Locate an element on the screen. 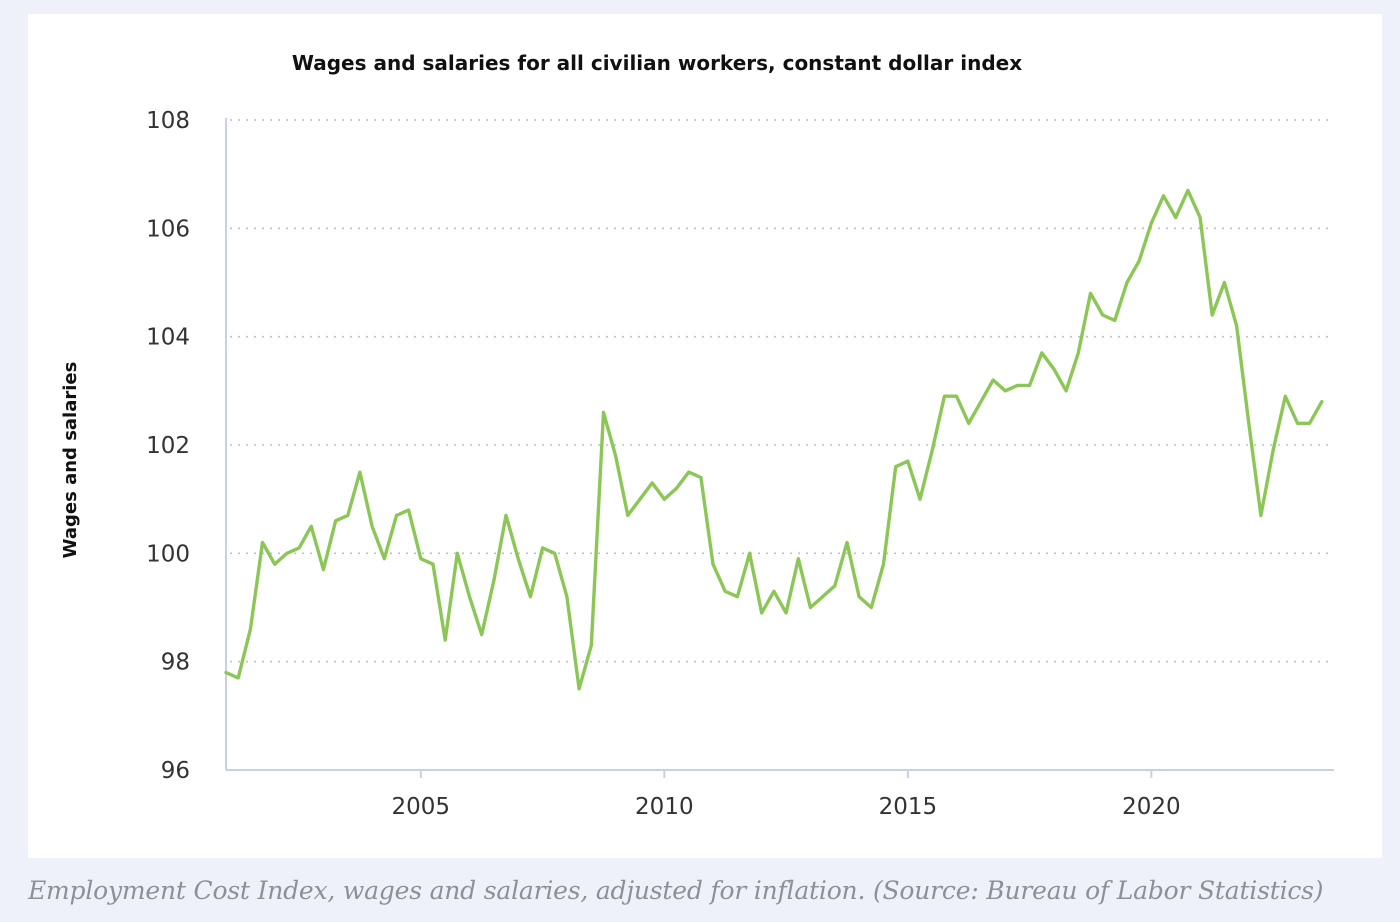  x-tick-label: 2005 is located at coordinates (421, 807).